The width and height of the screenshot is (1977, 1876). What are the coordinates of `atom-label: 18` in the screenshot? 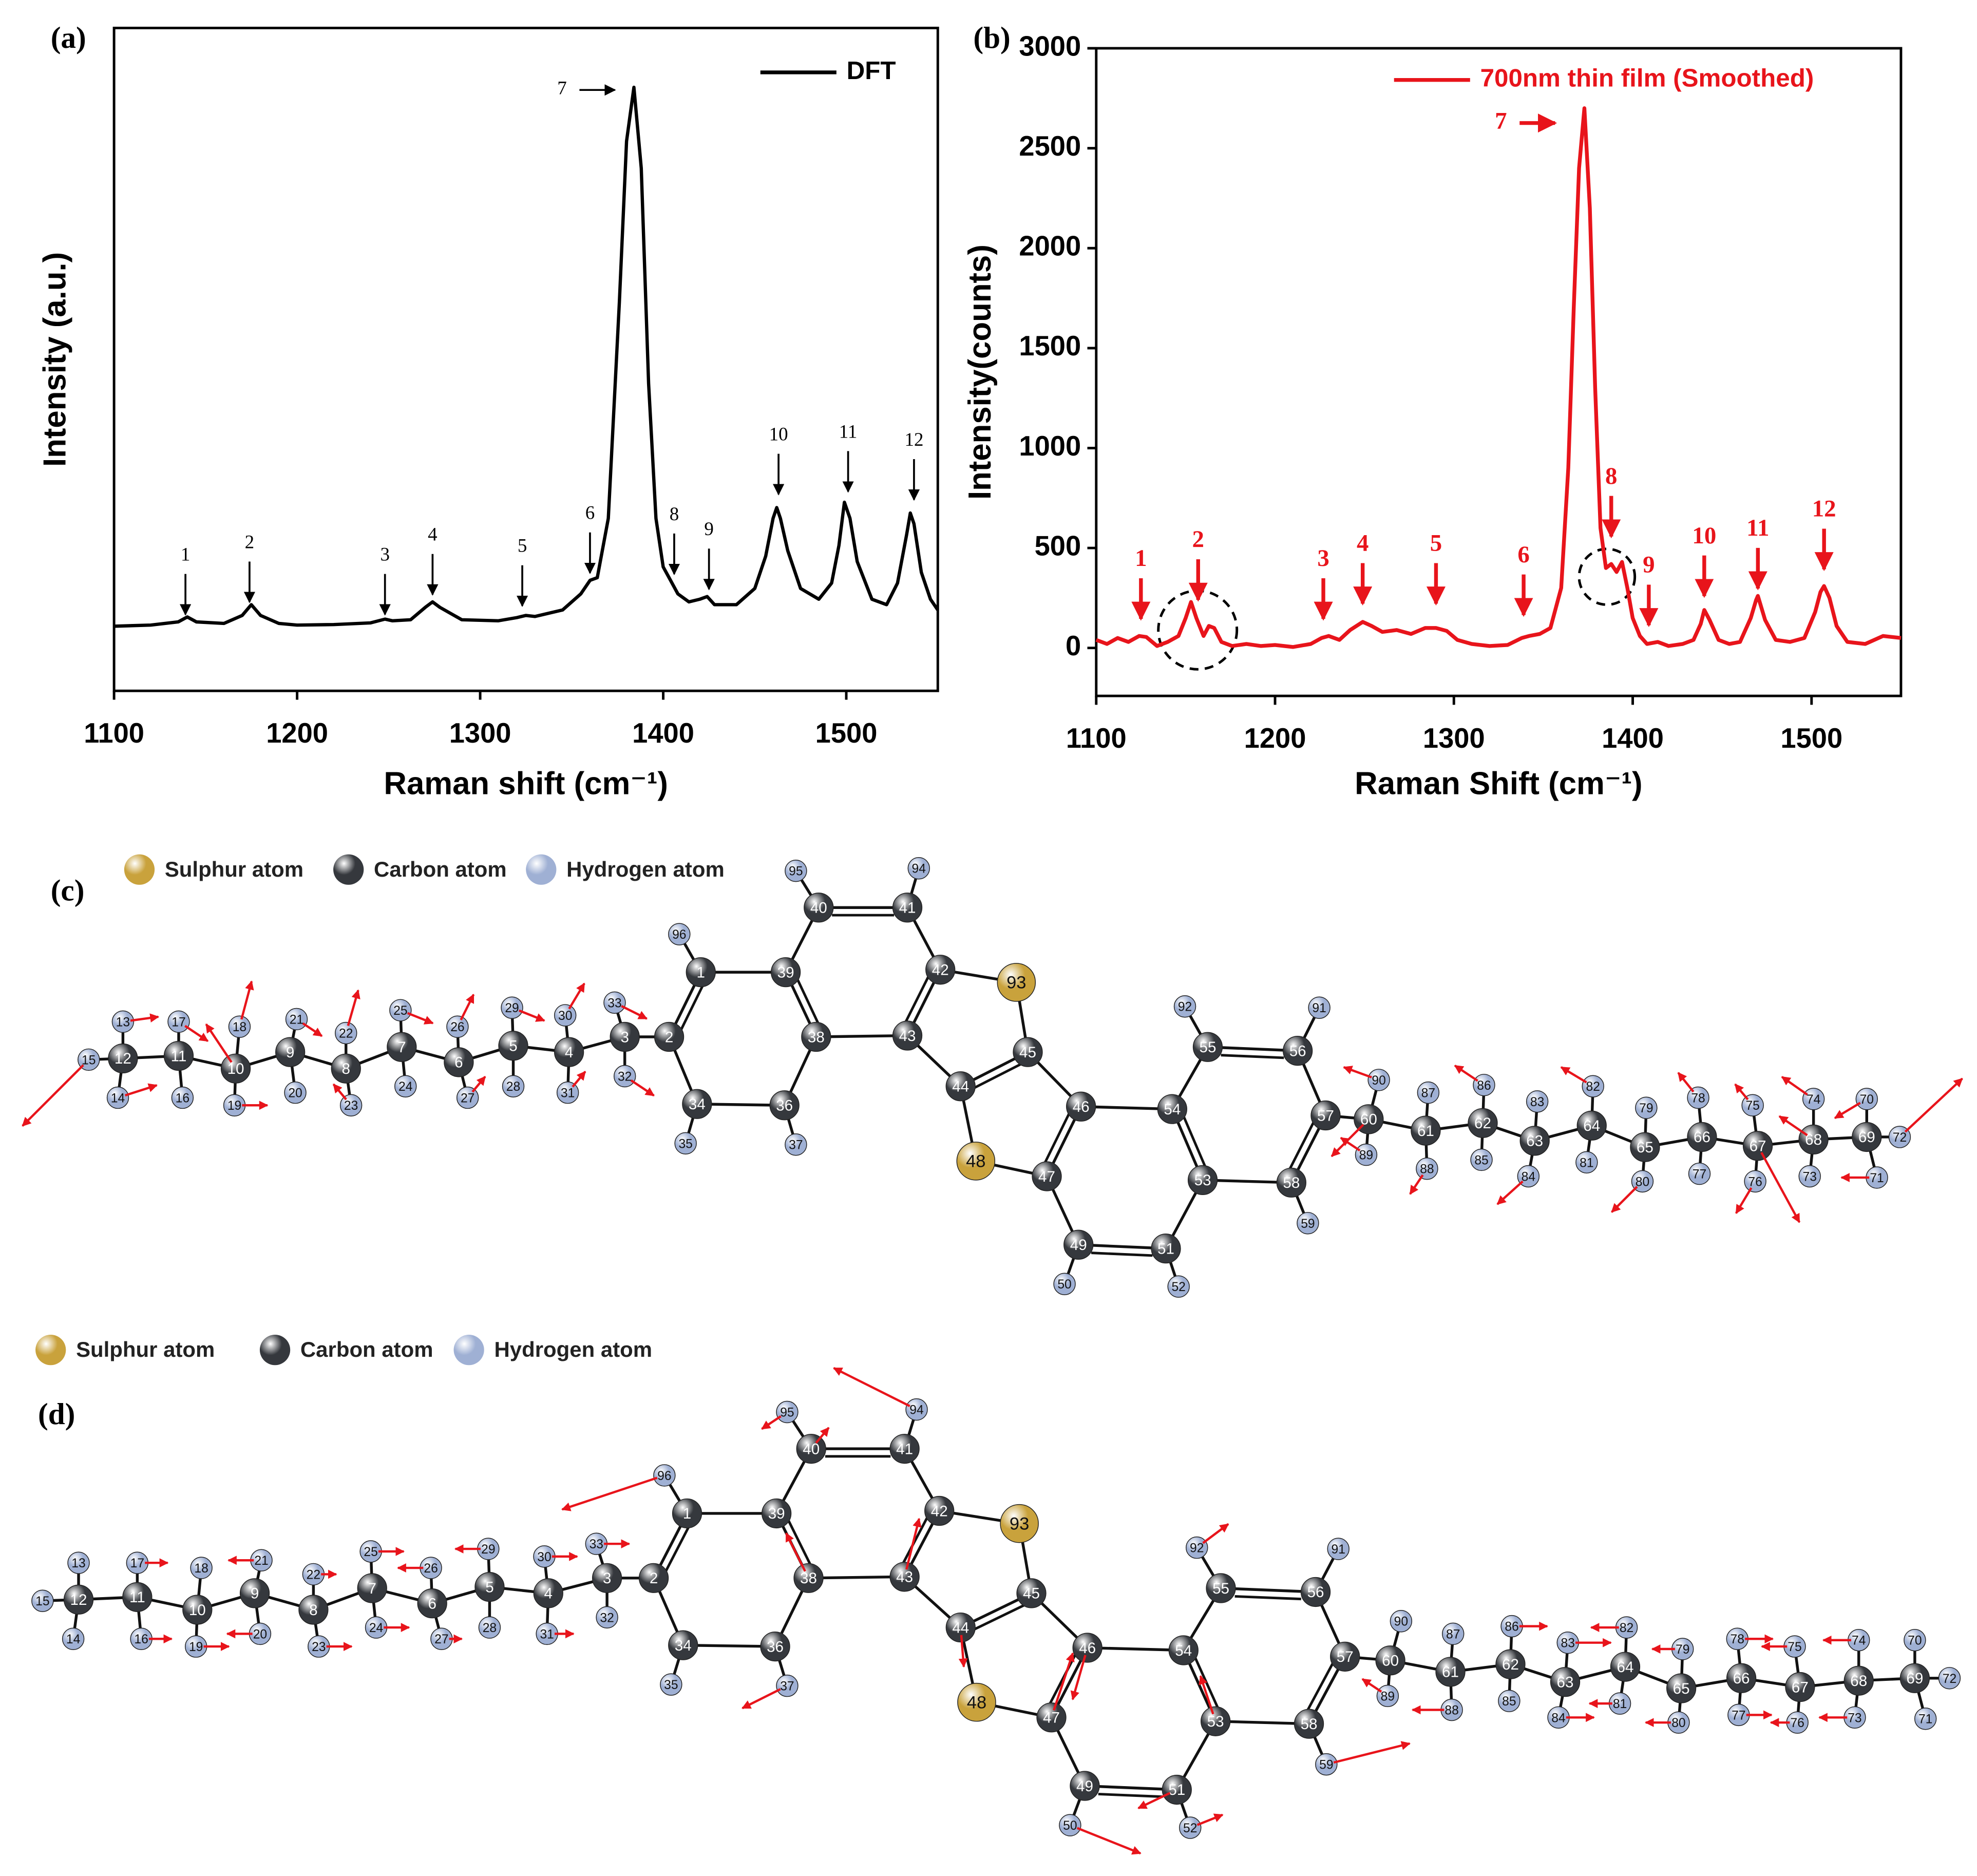 It's located at (239, 1027).